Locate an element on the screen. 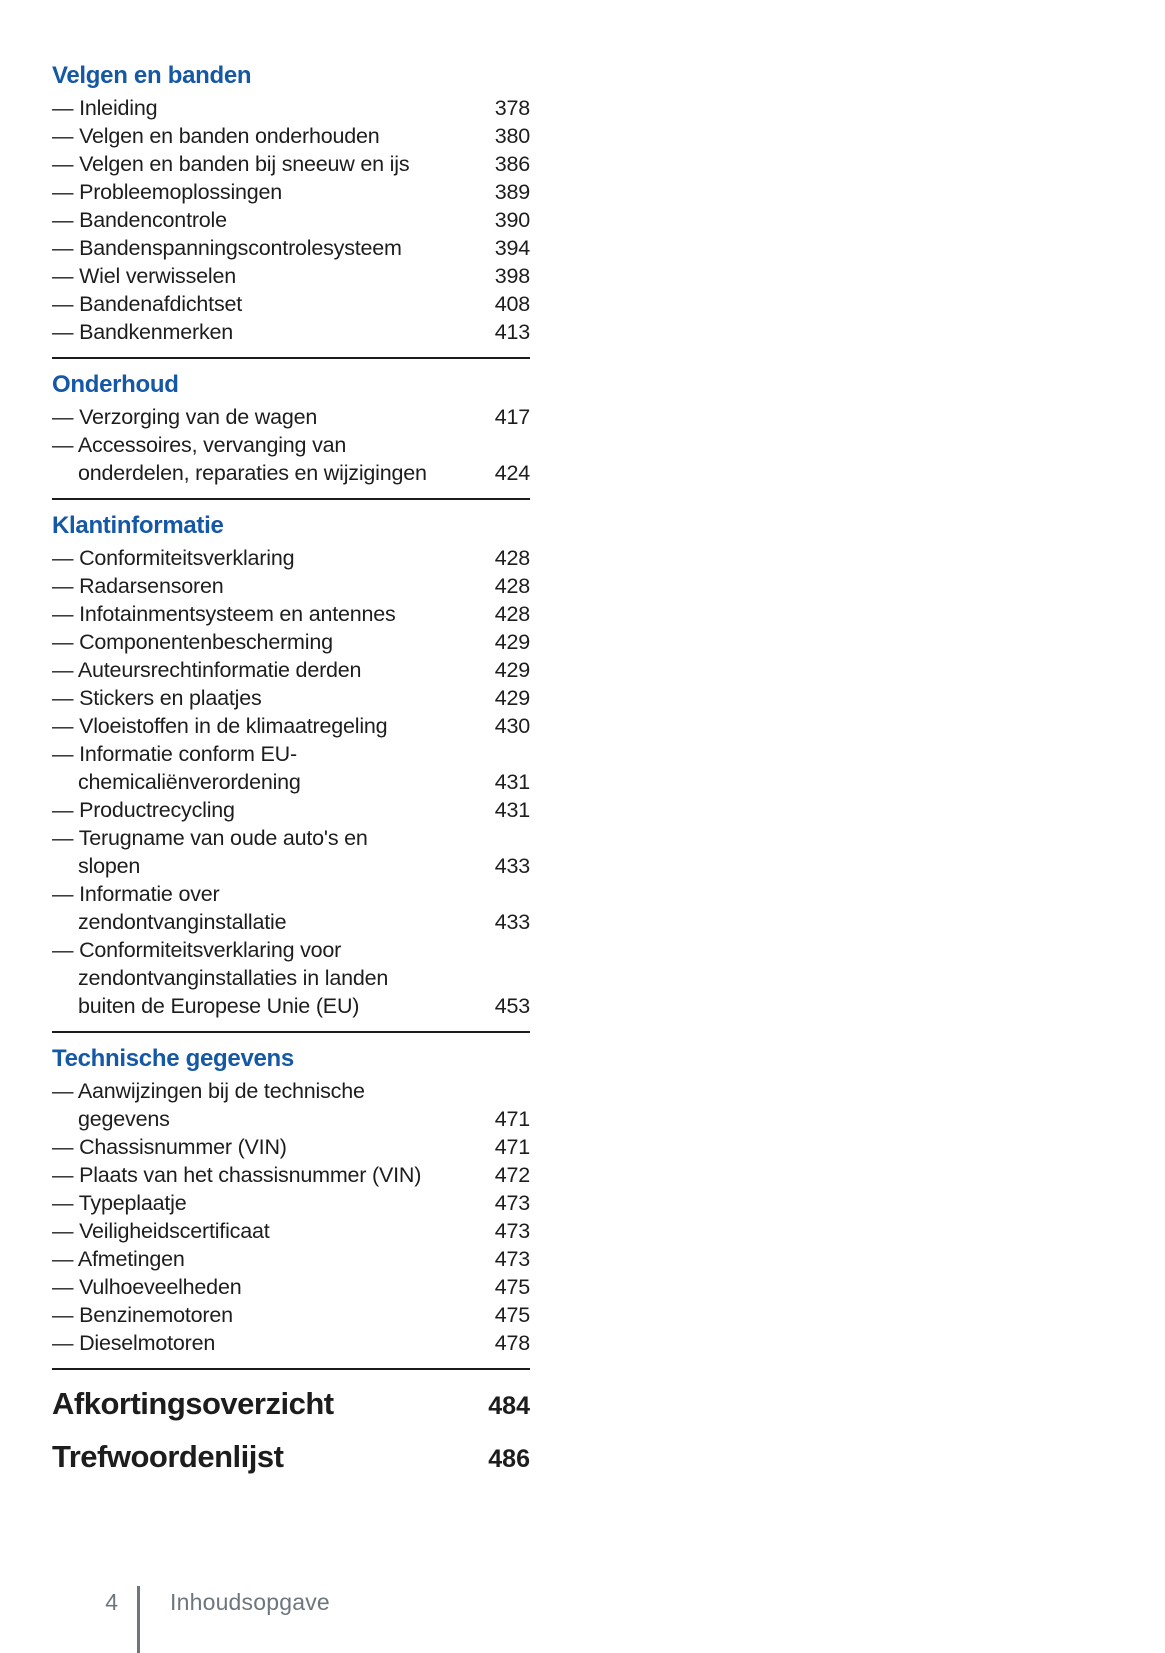 The width and height of the screenshot is (1165, 1653). footer-section-label: Inhoudsopgave is located at coordinates (250, 1602).